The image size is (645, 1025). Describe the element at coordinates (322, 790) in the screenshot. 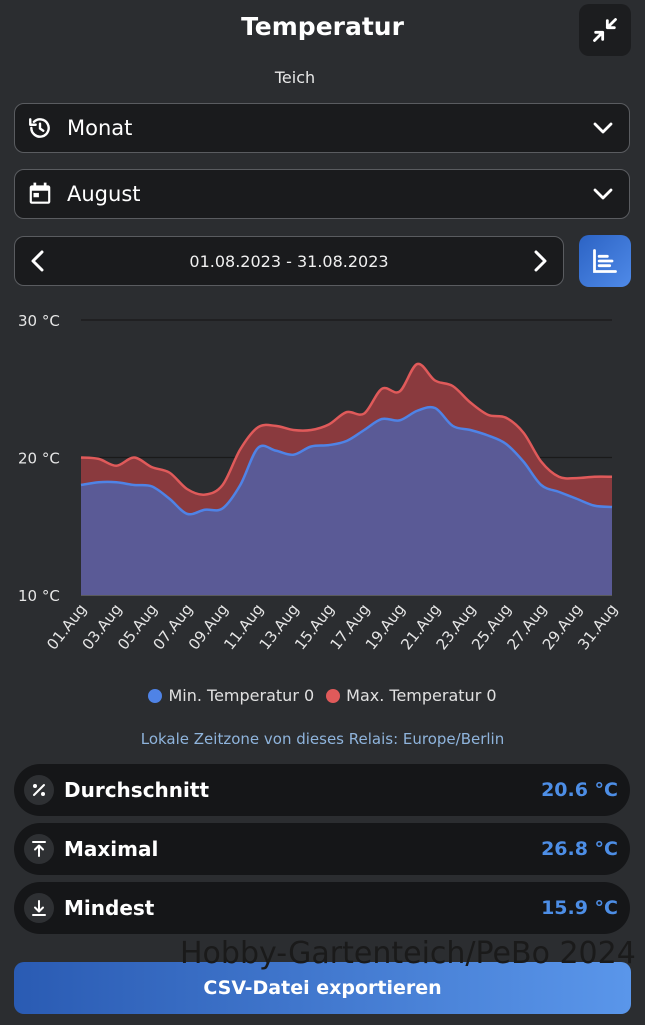

I see `stat-average: Durchschnitt 20.6 °C` at that location.